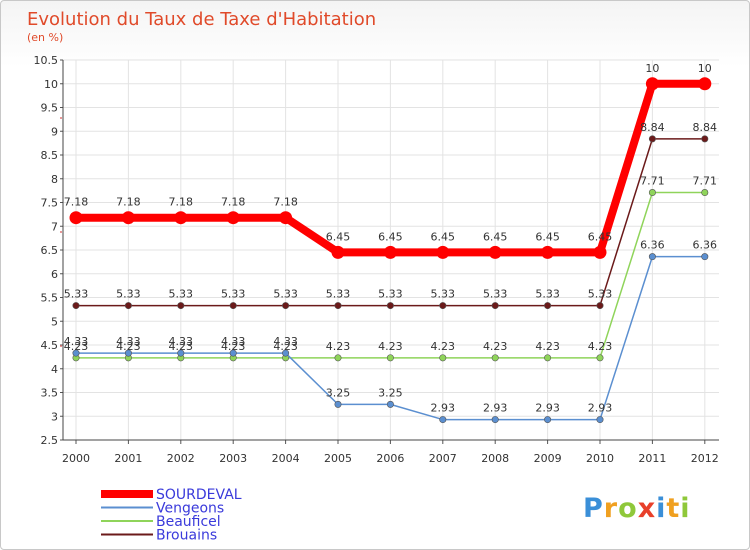 The height and width of the screenshot is (550, 750). I want to click on y-tick-label: 5.5, so click(50, 298).